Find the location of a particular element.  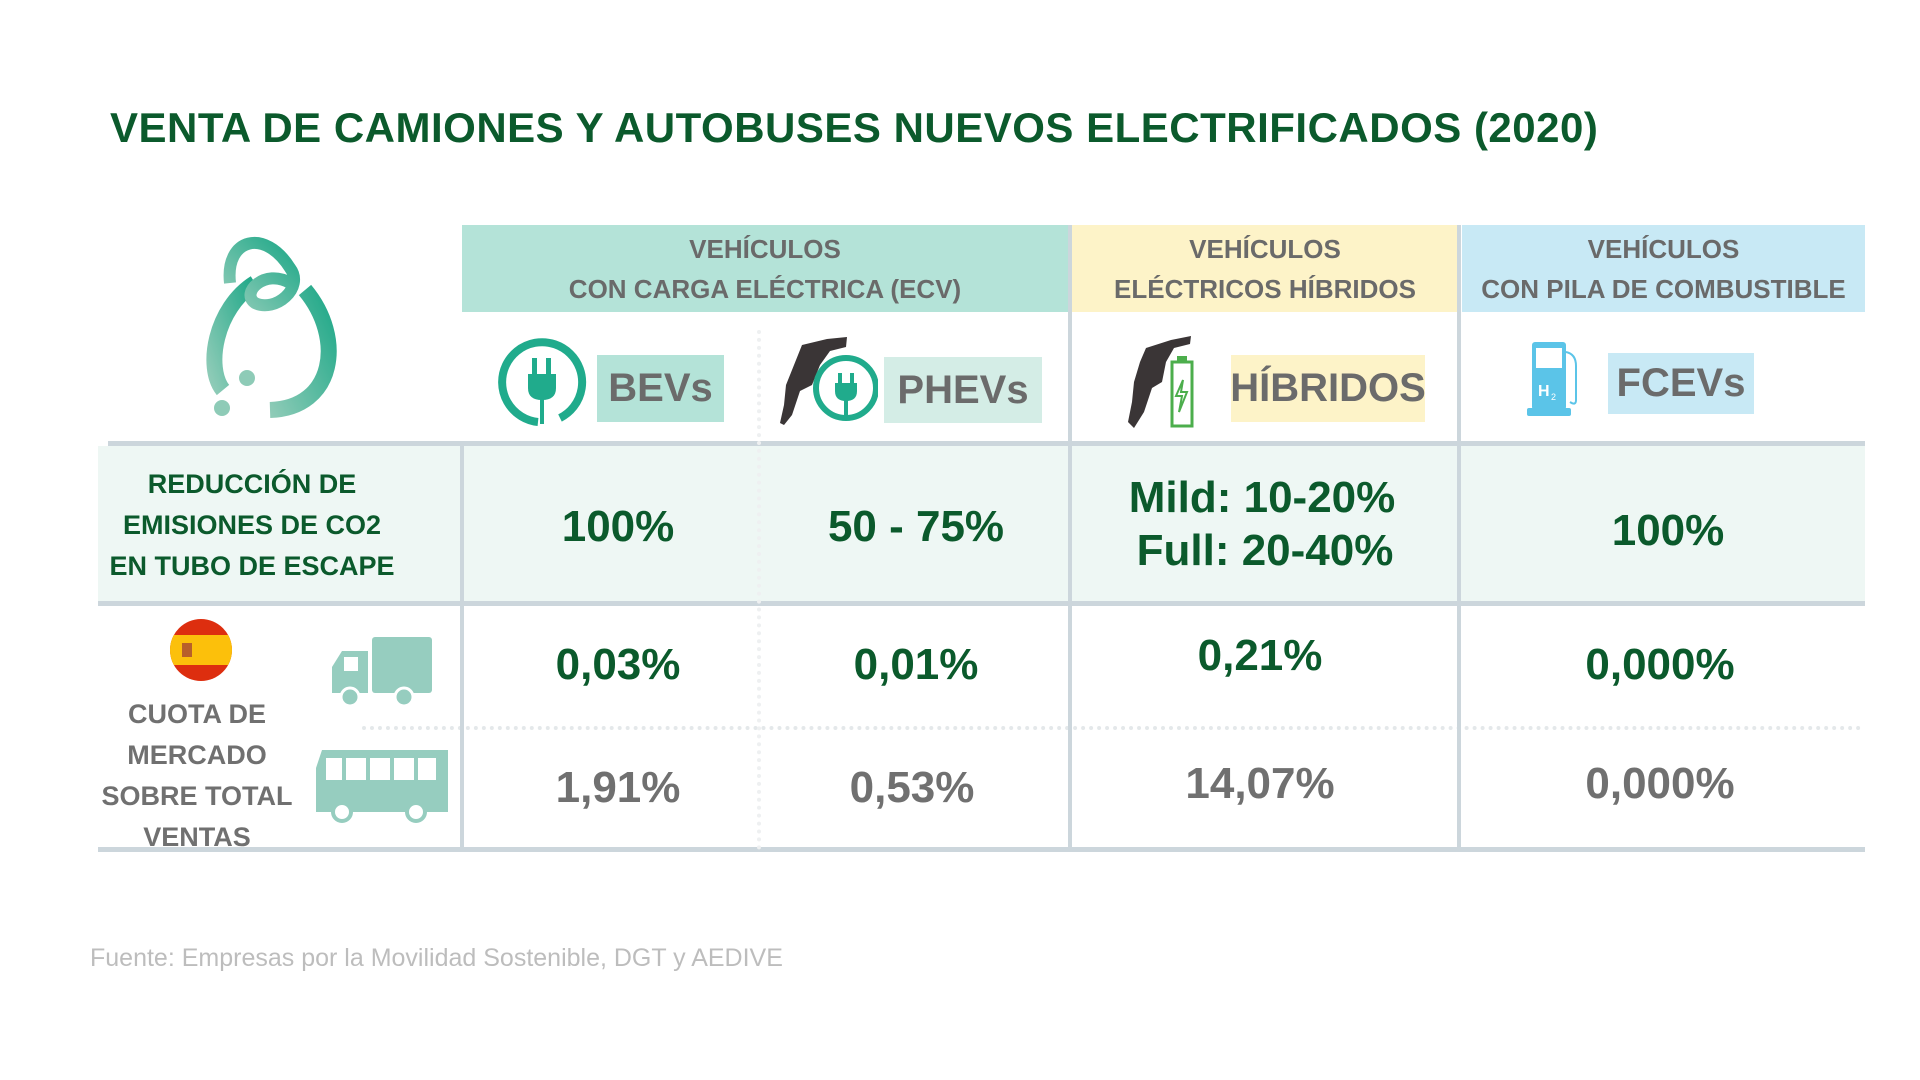

label-line: EMISIONES DE CO2 is located at coordinates (252, 525).